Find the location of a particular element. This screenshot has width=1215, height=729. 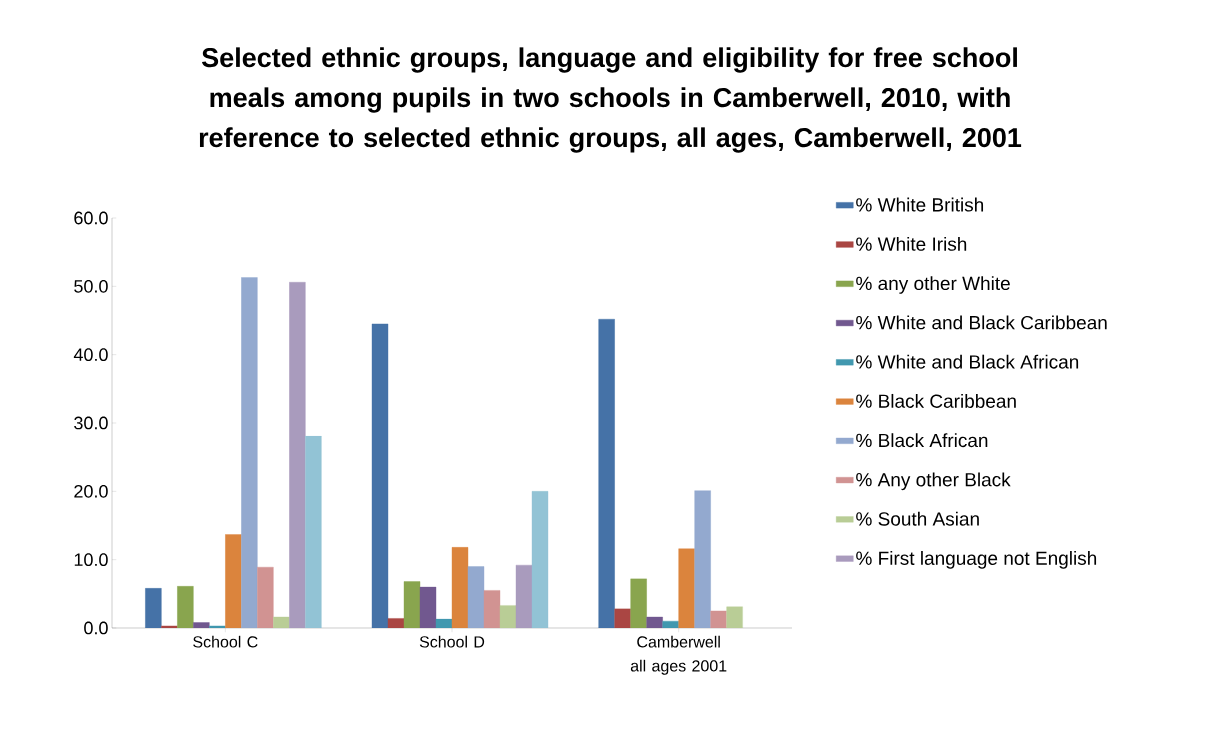

legend-label: % South Asian is located at coordinates (917, 518).